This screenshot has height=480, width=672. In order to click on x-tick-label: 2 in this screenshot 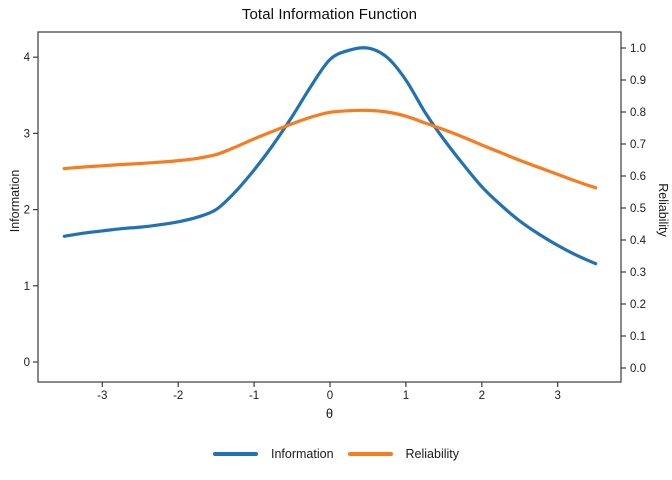, I will do `click(482, 396)`.